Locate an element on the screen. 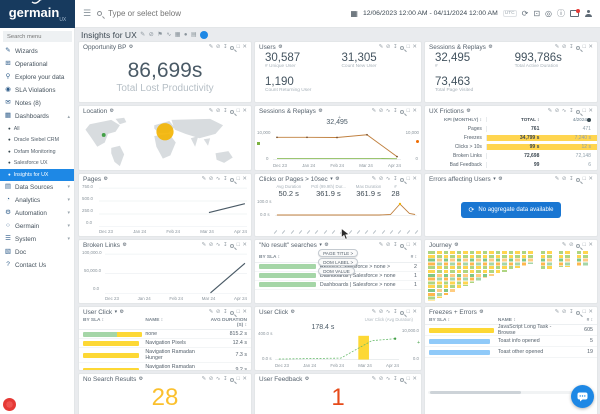 The width and height of the screenshot is (600, 414). clicks-chart: 100.0 s 0.0 s is located at coordinates (338, 217).